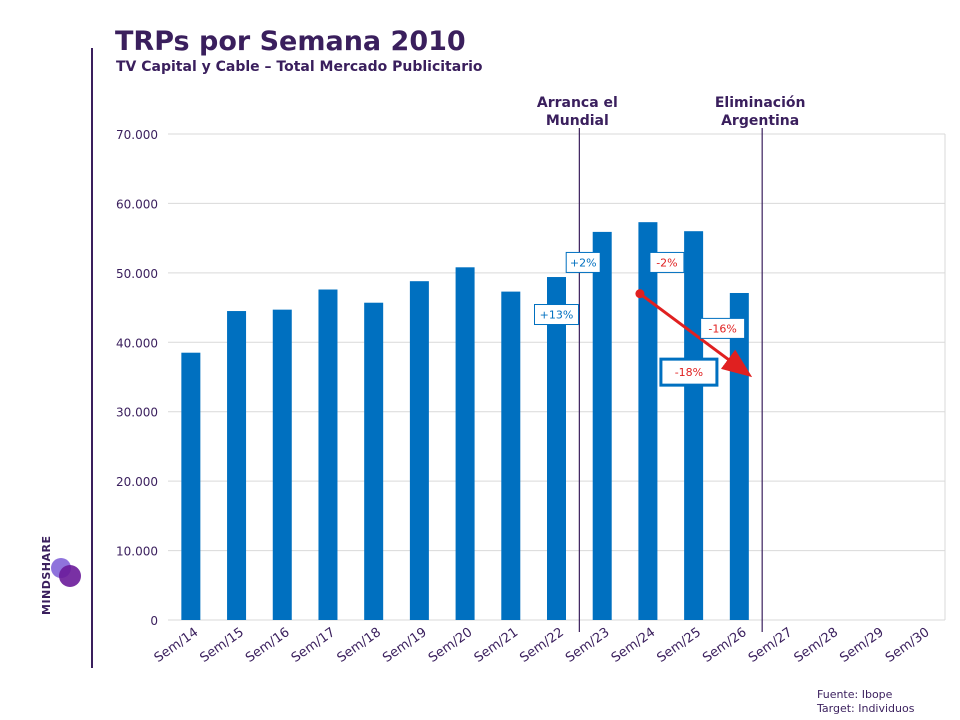 This screenshot has height=720, width=960. What do you see at coordinates (816, 645) in the screenshot?
I see `x-tick-label: Sem/28` at bounding box center [816, 645].